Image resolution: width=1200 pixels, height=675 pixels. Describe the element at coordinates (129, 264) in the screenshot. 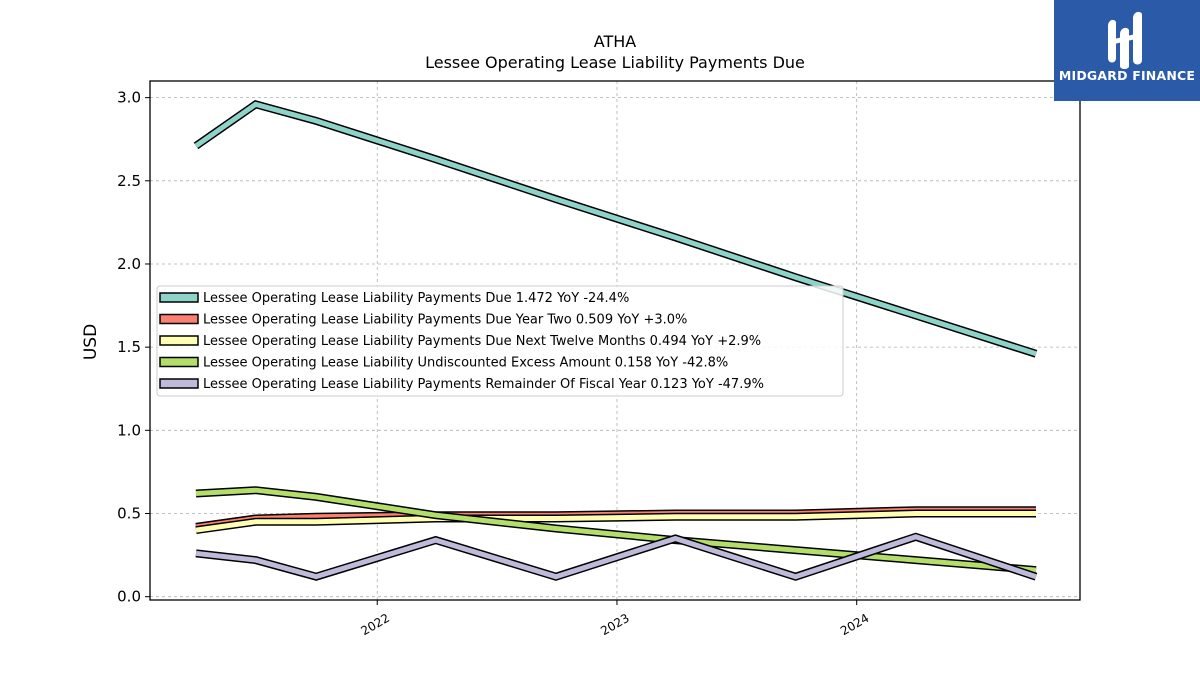

I see `y-tick-label: 2.0` at that location.